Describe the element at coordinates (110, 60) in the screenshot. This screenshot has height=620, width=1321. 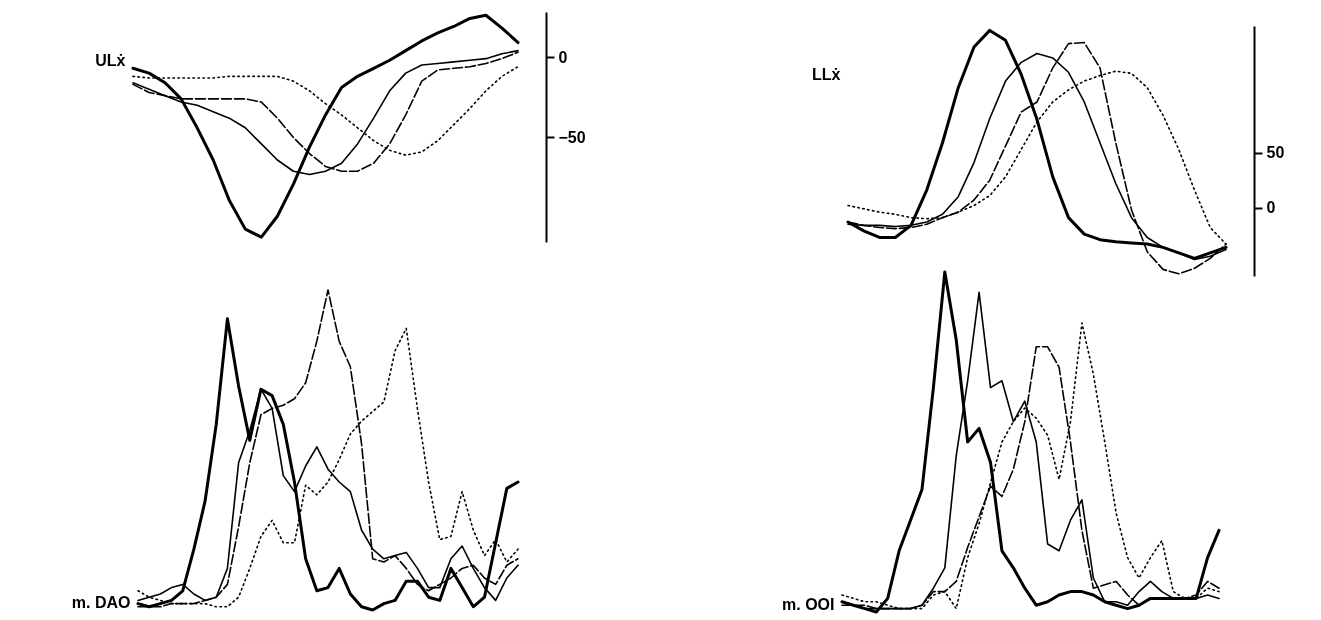
I see `y-axis-title: ULẋ` at that location.